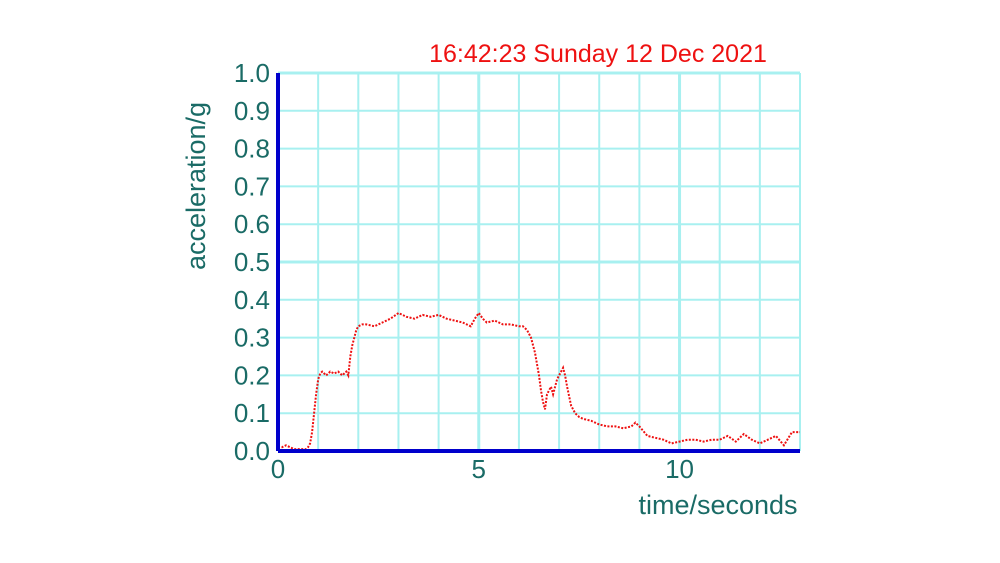 This screenshot has width=1000, height=563. What do you see at coordinates (717, 505) in the screenshot?
I see `x-axis-title: time/seconds` at bounding box center [717, 505].